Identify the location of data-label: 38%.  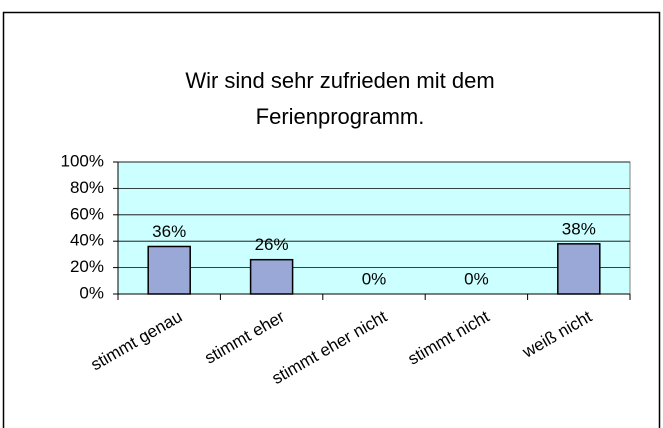
(579, 228).